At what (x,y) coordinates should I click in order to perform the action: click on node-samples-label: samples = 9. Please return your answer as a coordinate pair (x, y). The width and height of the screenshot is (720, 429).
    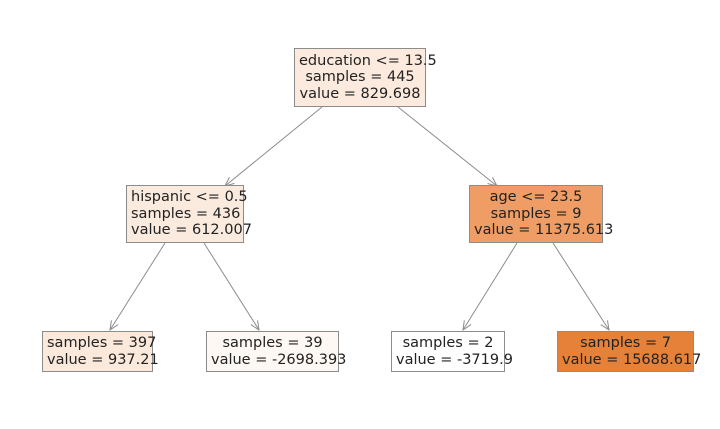
    Looking at the image, I should click on (536, 213).